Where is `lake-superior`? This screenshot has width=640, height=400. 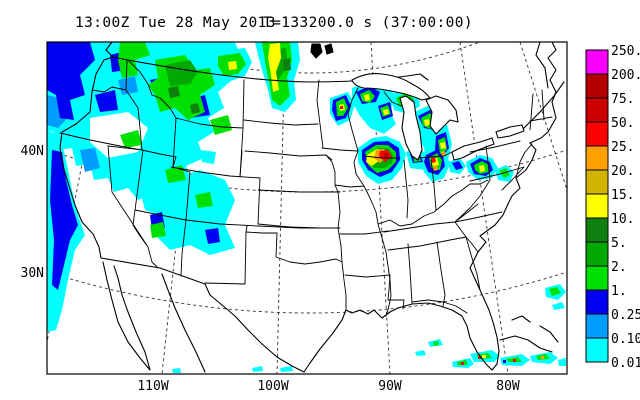
lake-superior is located at coordinates (391, 87).